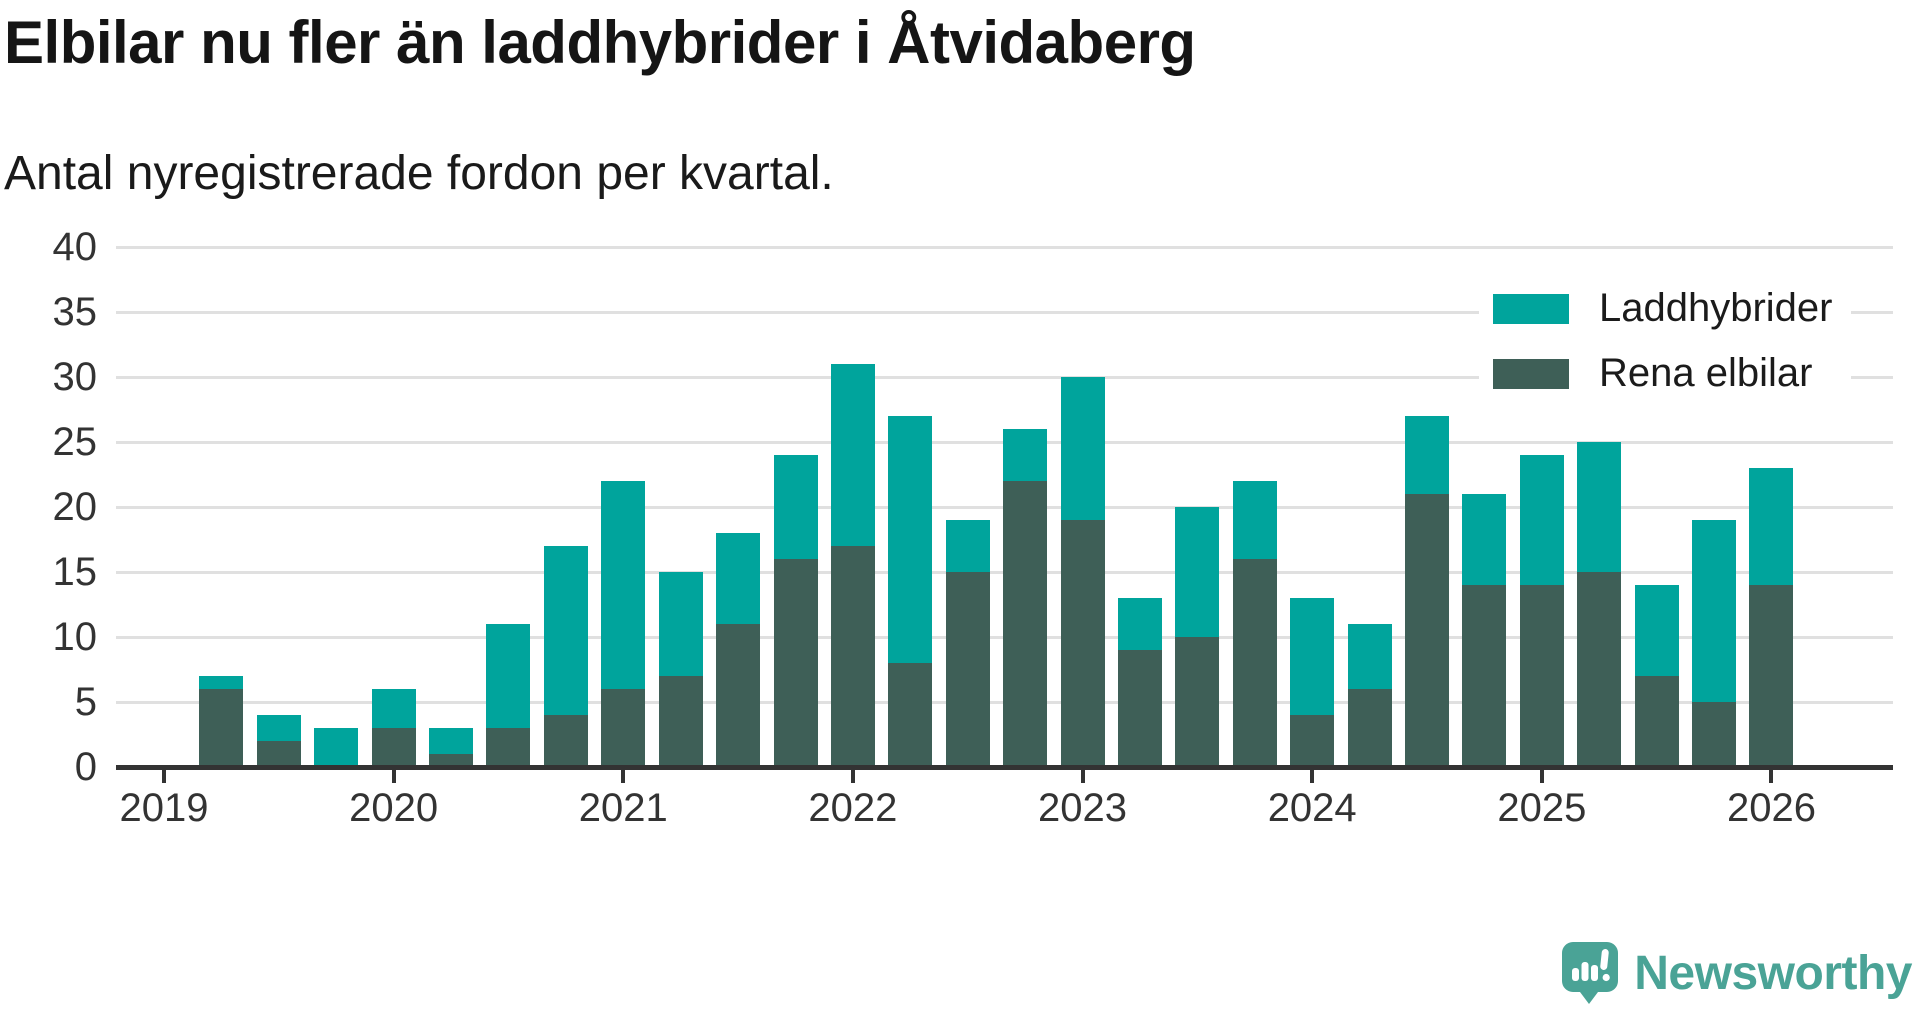 The height and width of the screenshot is (1010, 1920). Describe the element at coordinates (565, 741) in the screenshot. I see `bar-2020-q4-rena-elbilar` at that location.